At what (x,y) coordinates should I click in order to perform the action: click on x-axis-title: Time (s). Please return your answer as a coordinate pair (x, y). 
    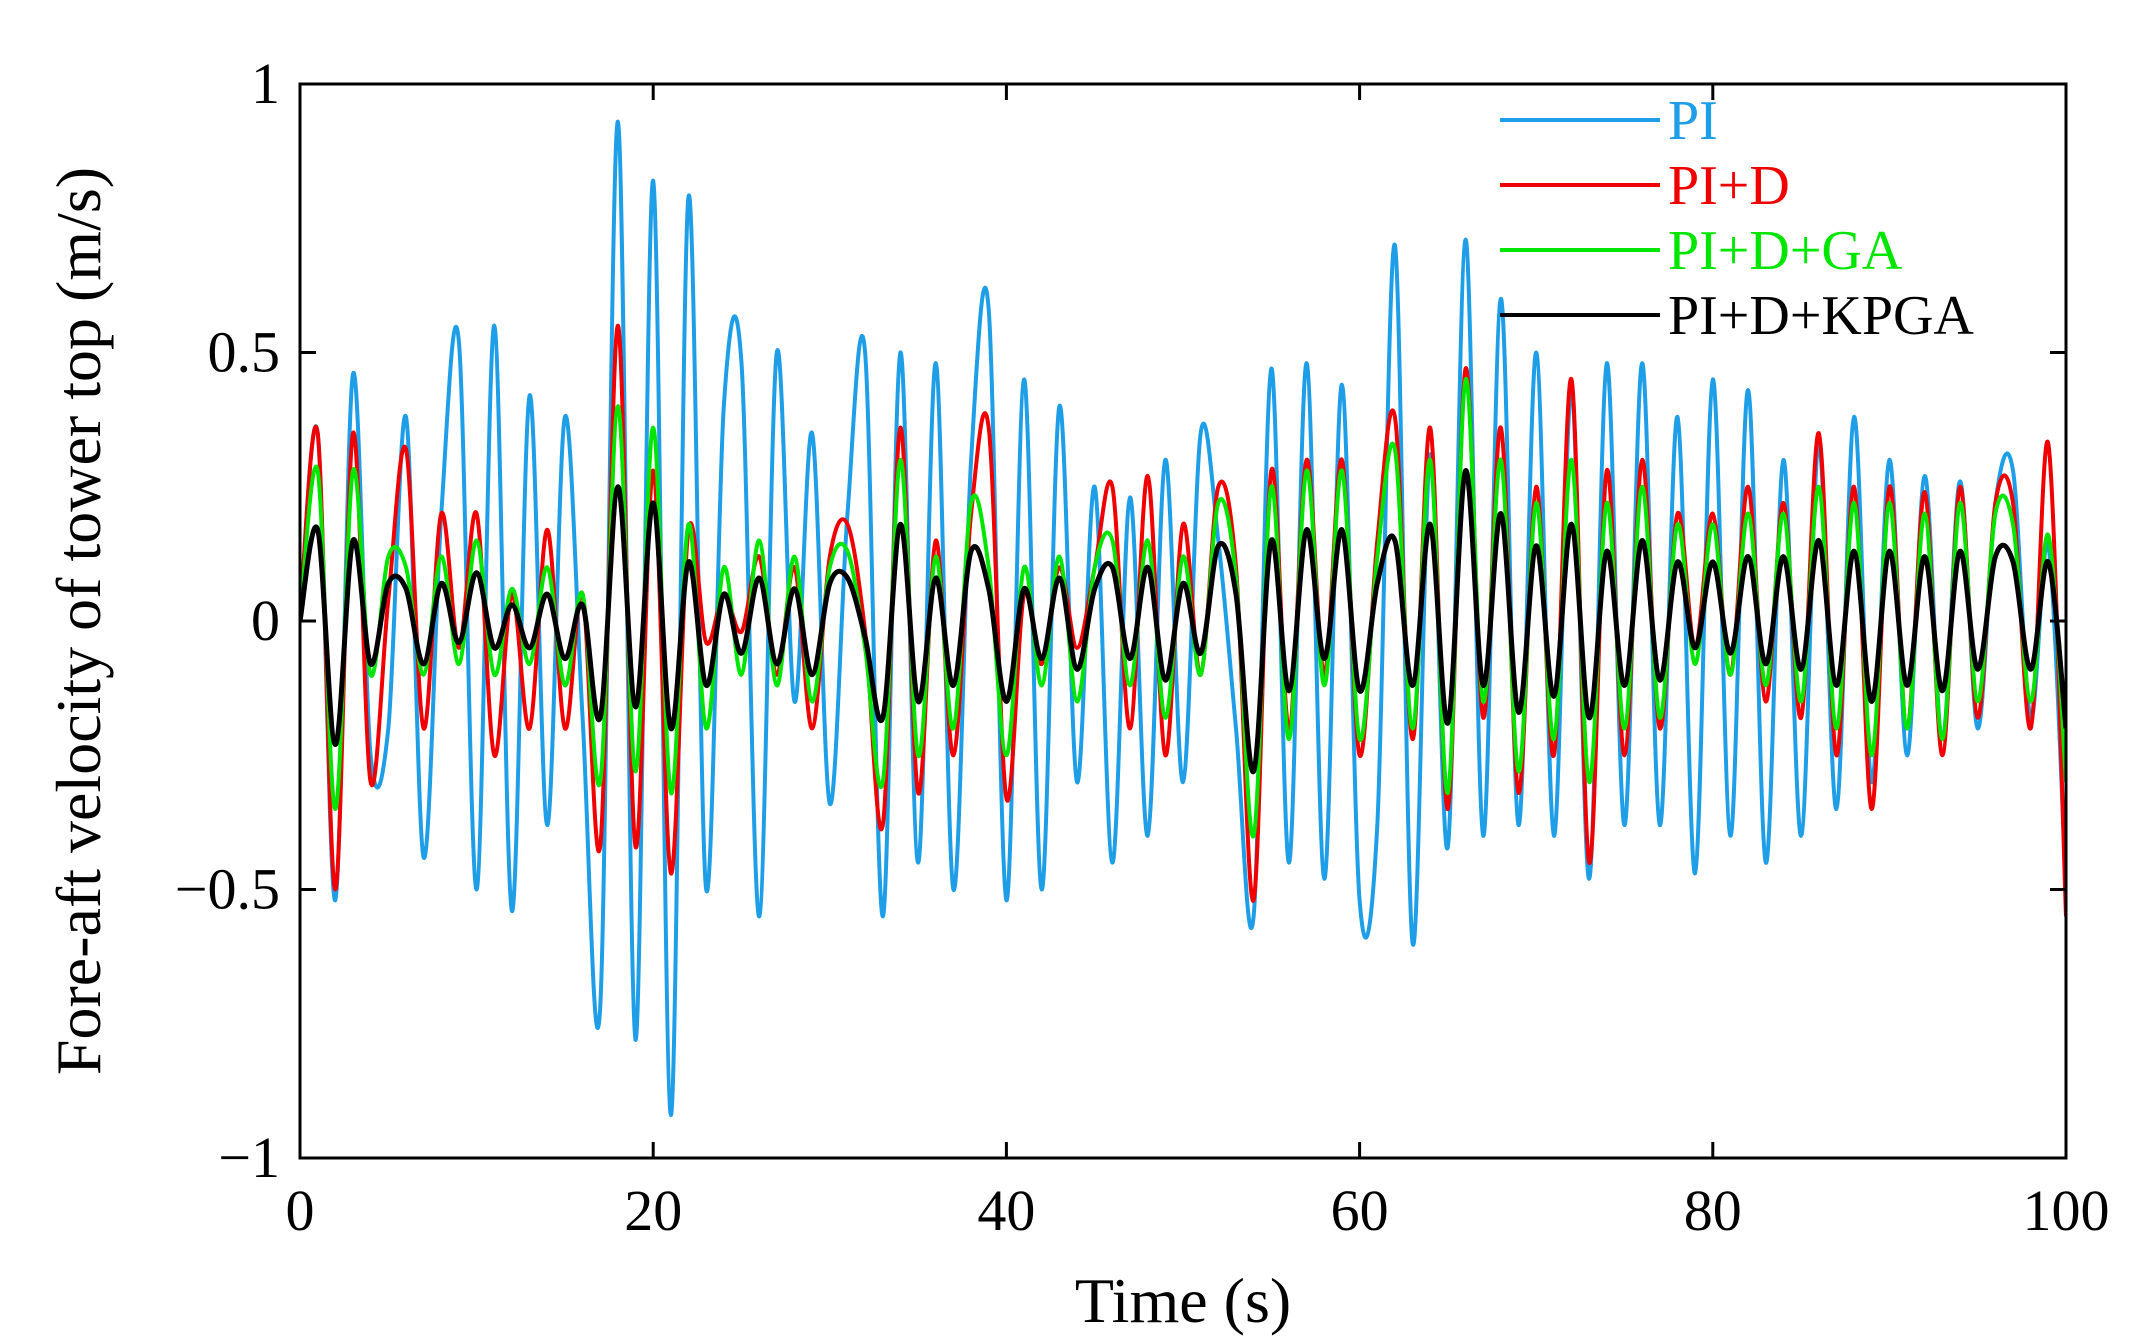
    Looking at the image, I should click on (1183, 1300).